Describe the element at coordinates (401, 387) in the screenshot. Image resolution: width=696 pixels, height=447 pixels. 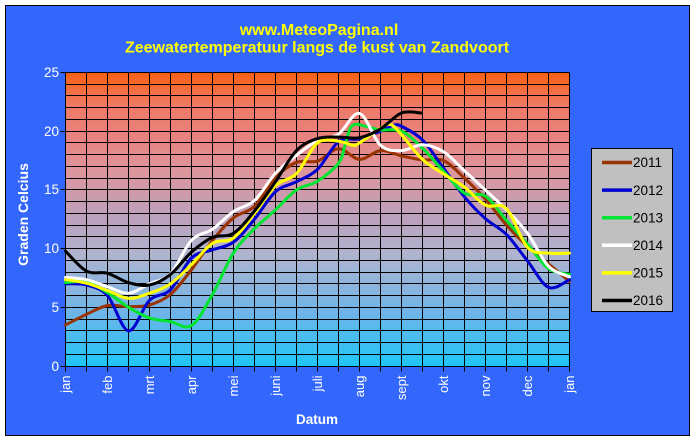
I see `svg-text: sept` at that location.